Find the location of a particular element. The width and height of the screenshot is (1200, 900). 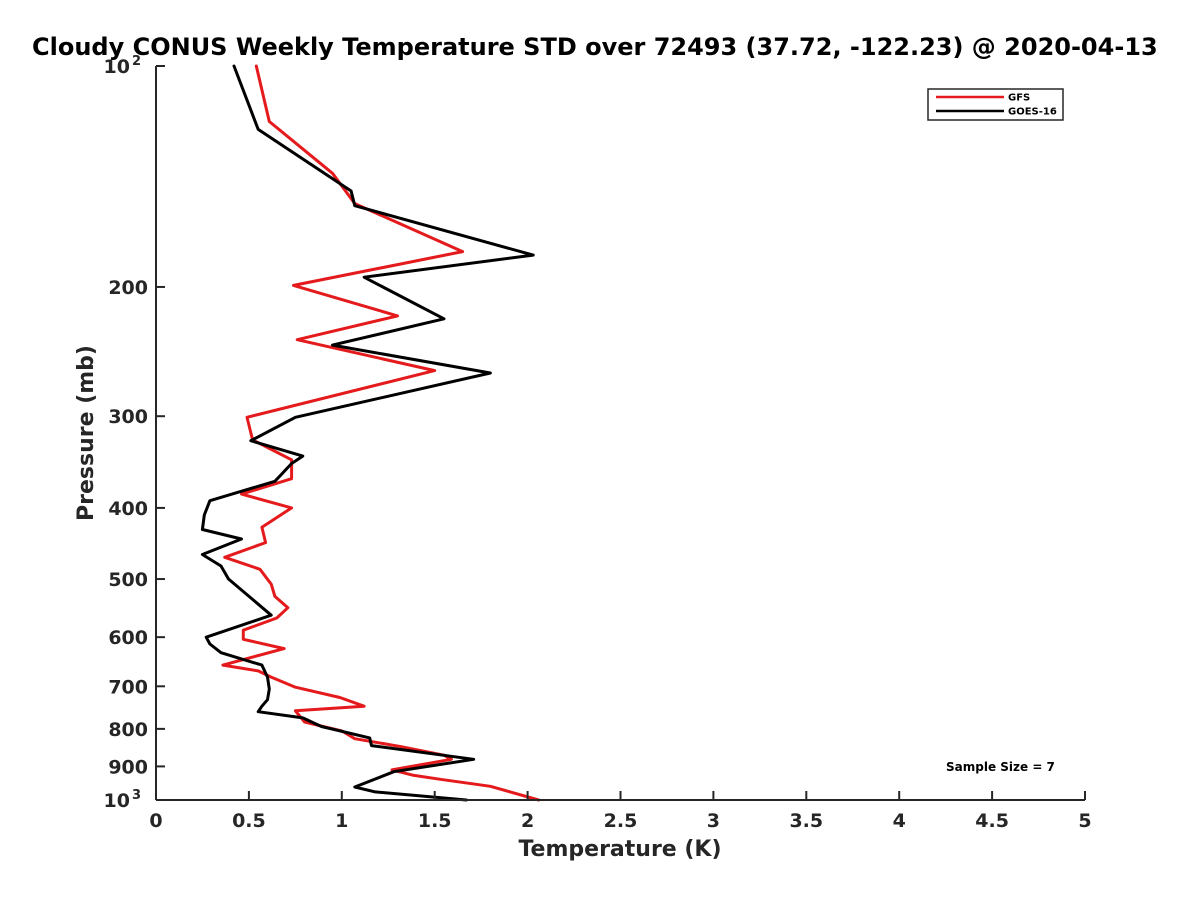

y-tick-exponent: 3 is located at coordinates (136, 795).